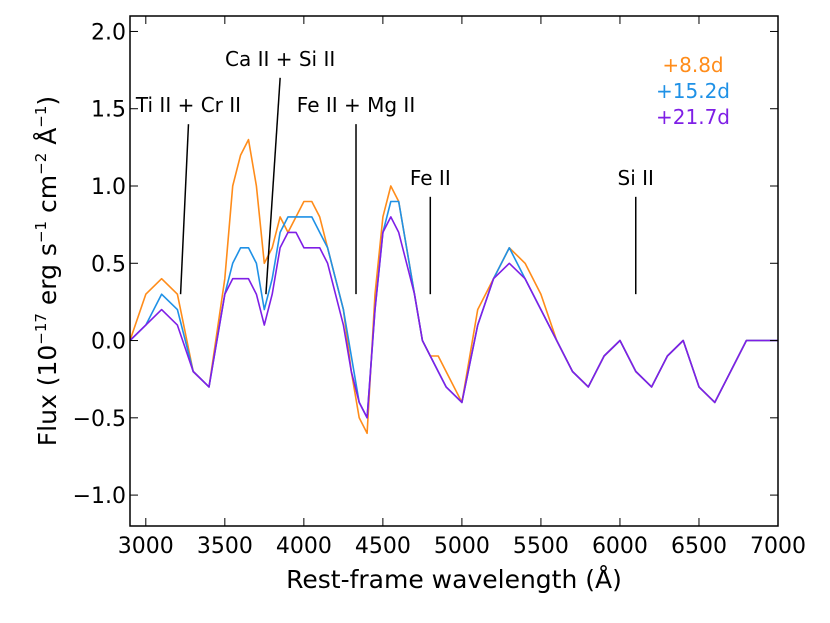 The width and height of the screenshot is (830, 623). What do you see at coordinates (108, 110) in the screenshot?
I see `y-tick-label: 1.5` at bounding box center [108, 110].